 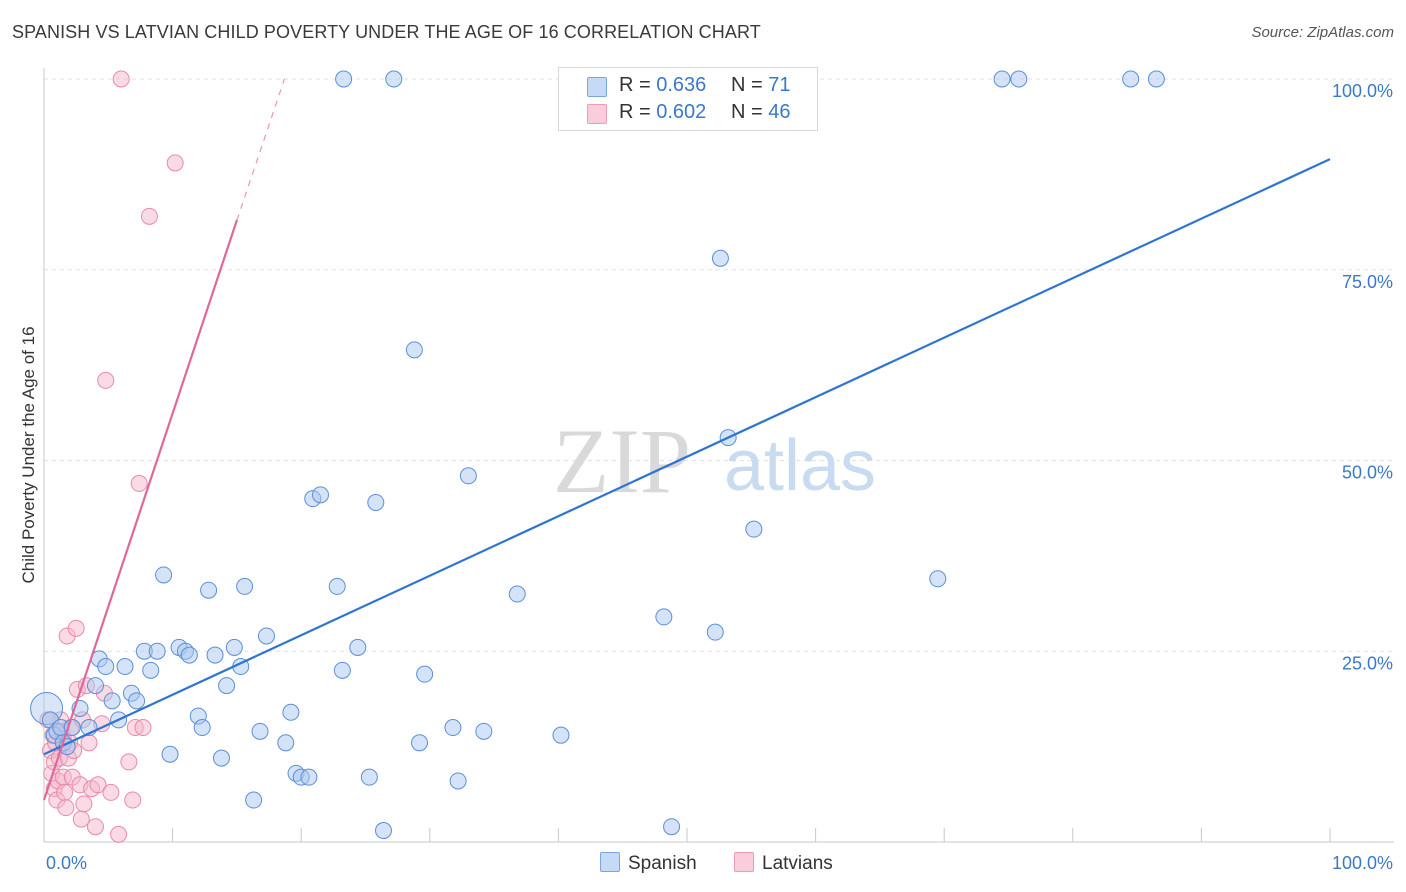 What do you see at coordinates (1362, 863) in the screenshot?
I see `x-tick-label-max: 100.0%` at bounding box center [1362, 863].